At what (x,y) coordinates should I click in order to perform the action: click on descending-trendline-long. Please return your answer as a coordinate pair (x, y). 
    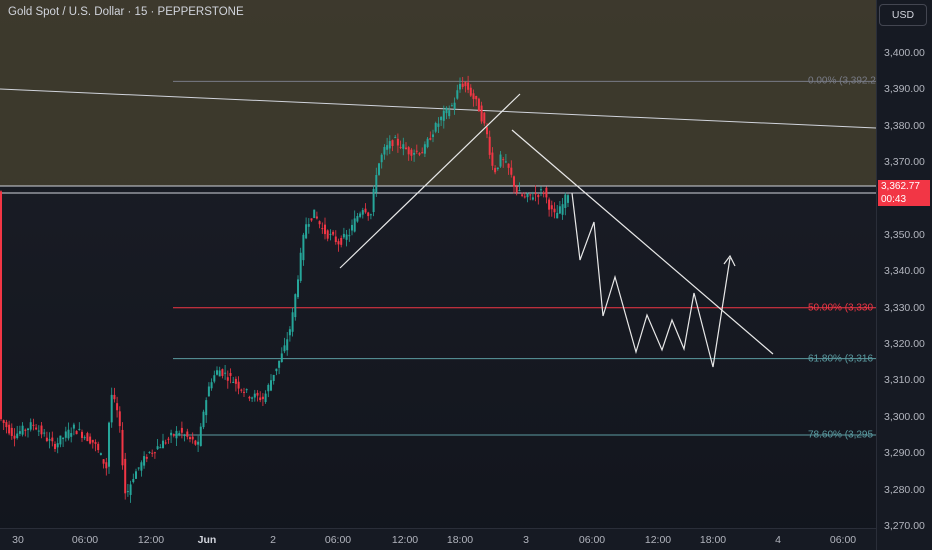
    Looking at the image, I should click on (438, 108).